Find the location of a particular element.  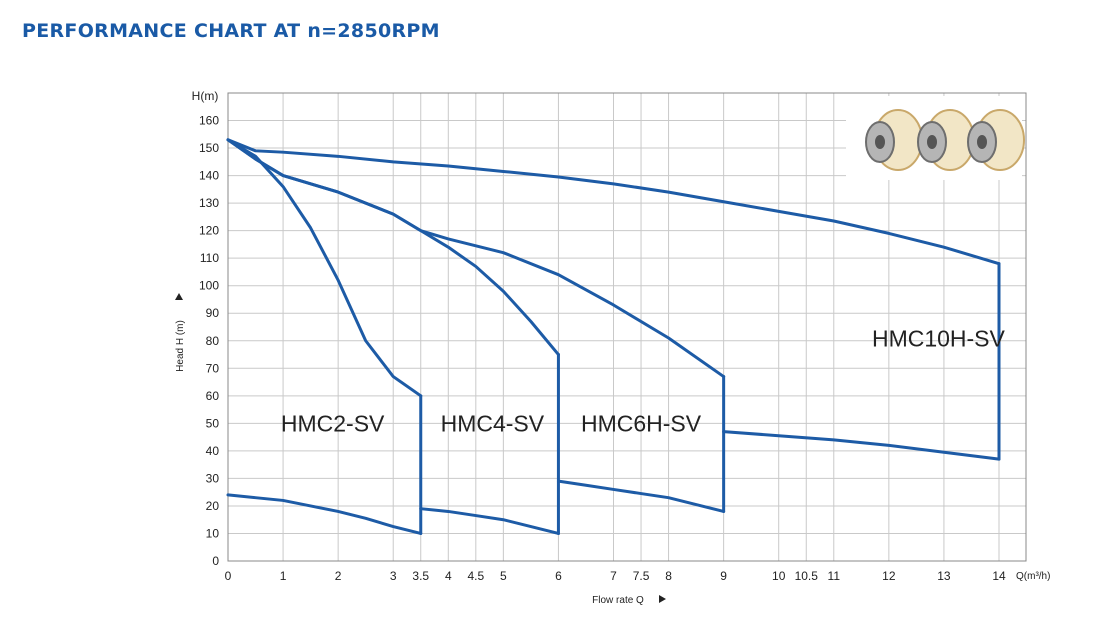

y-tick-label: 70 is located at coordinates (213, 368).